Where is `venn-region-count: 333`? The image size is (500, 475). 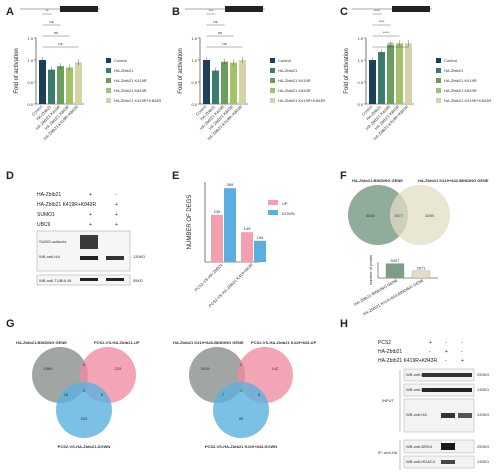 venn-region-count: 333 is located at coordinates (84, 418).